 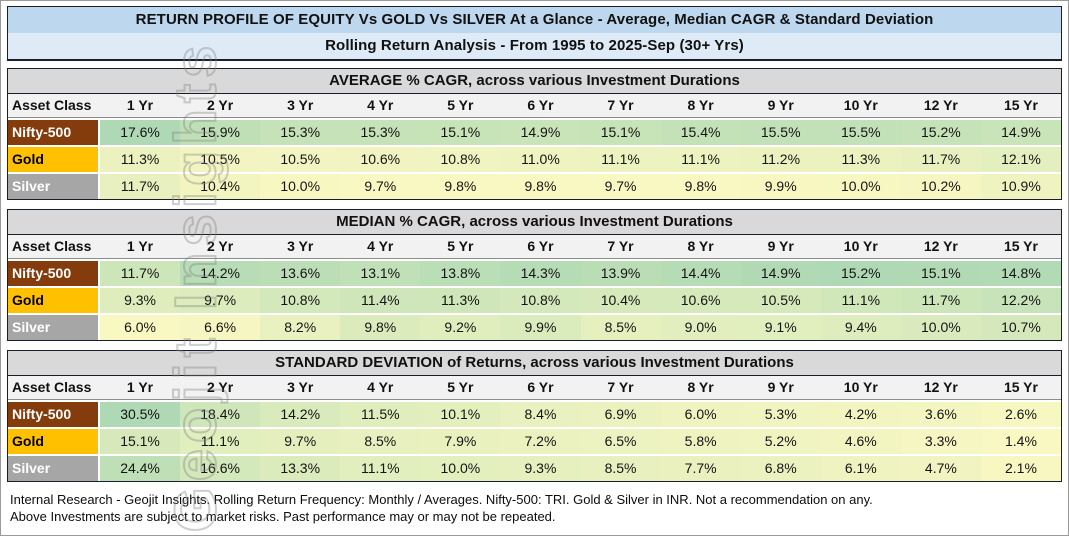 What do you see at coordinates (780, 186) in the screenshot?
I see `value-cell: 9.9%` at bounding box center [780, 186].